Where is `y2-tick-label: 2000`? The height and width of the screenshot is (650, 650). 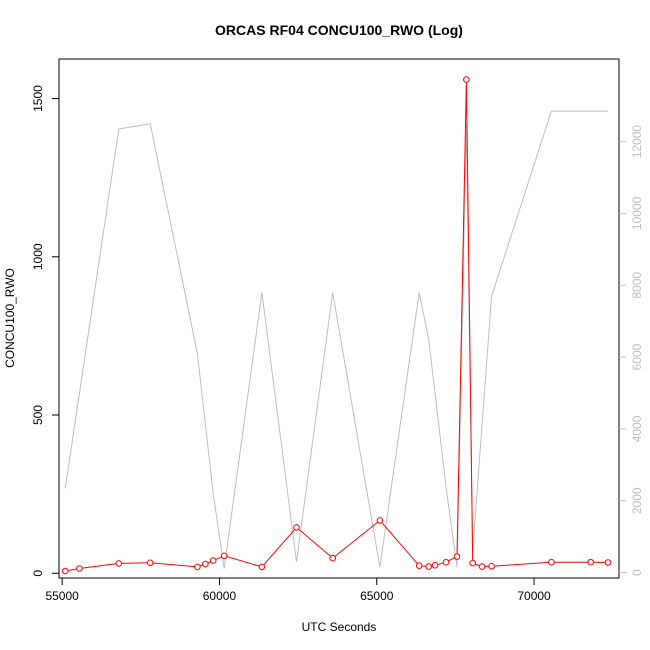 y2-tick-label: 2000 is located at coordinates (637, 500).